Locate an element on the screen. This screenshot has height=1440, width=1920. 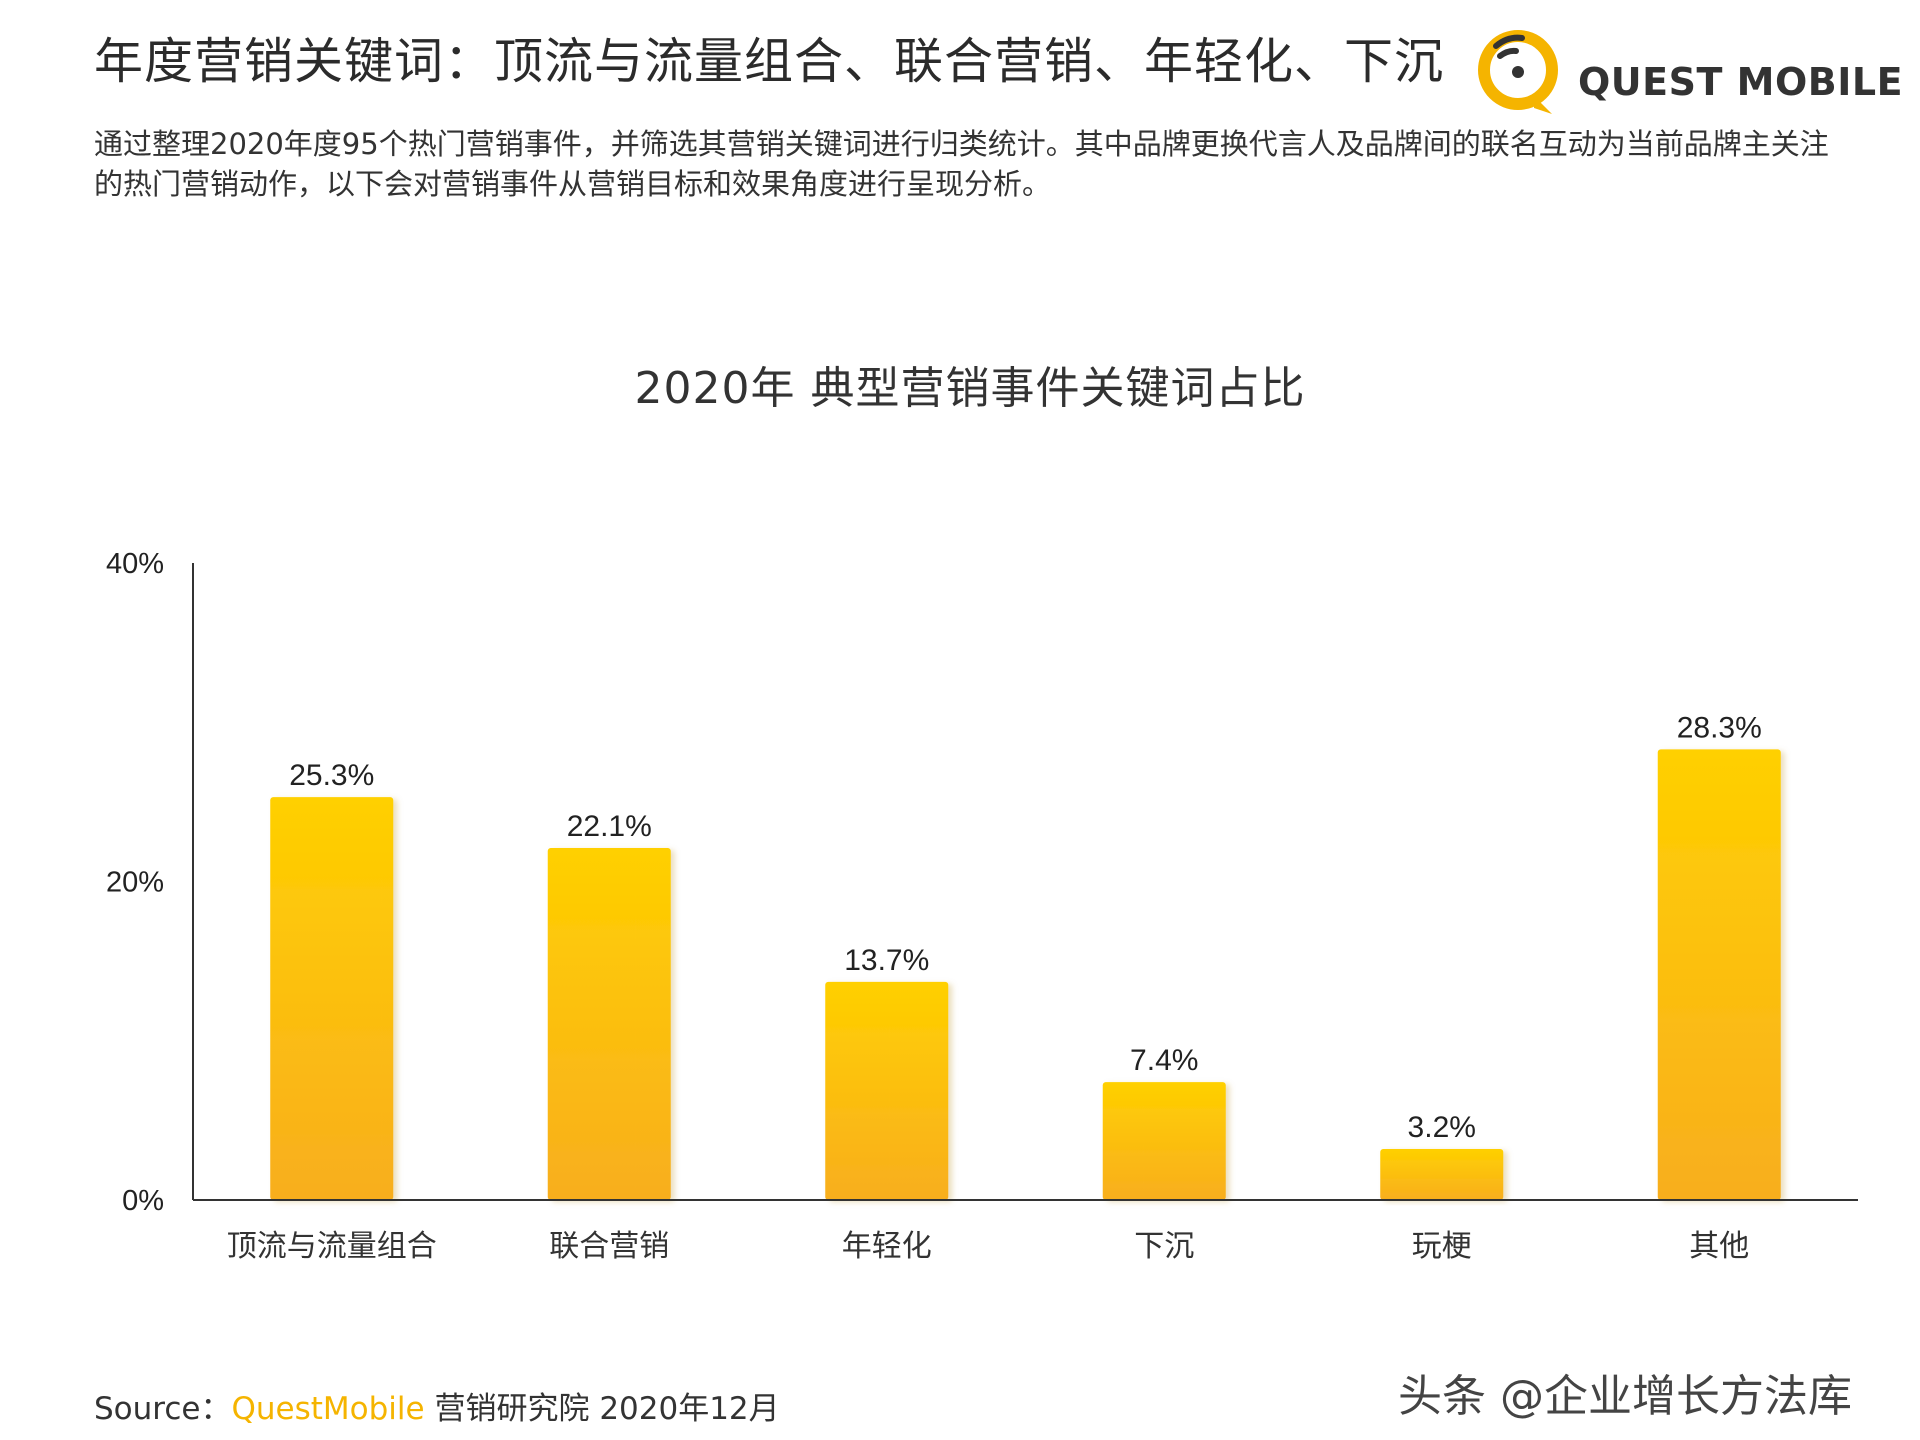
bar-value-label: 22.1% is located at coordinates (609, 826).